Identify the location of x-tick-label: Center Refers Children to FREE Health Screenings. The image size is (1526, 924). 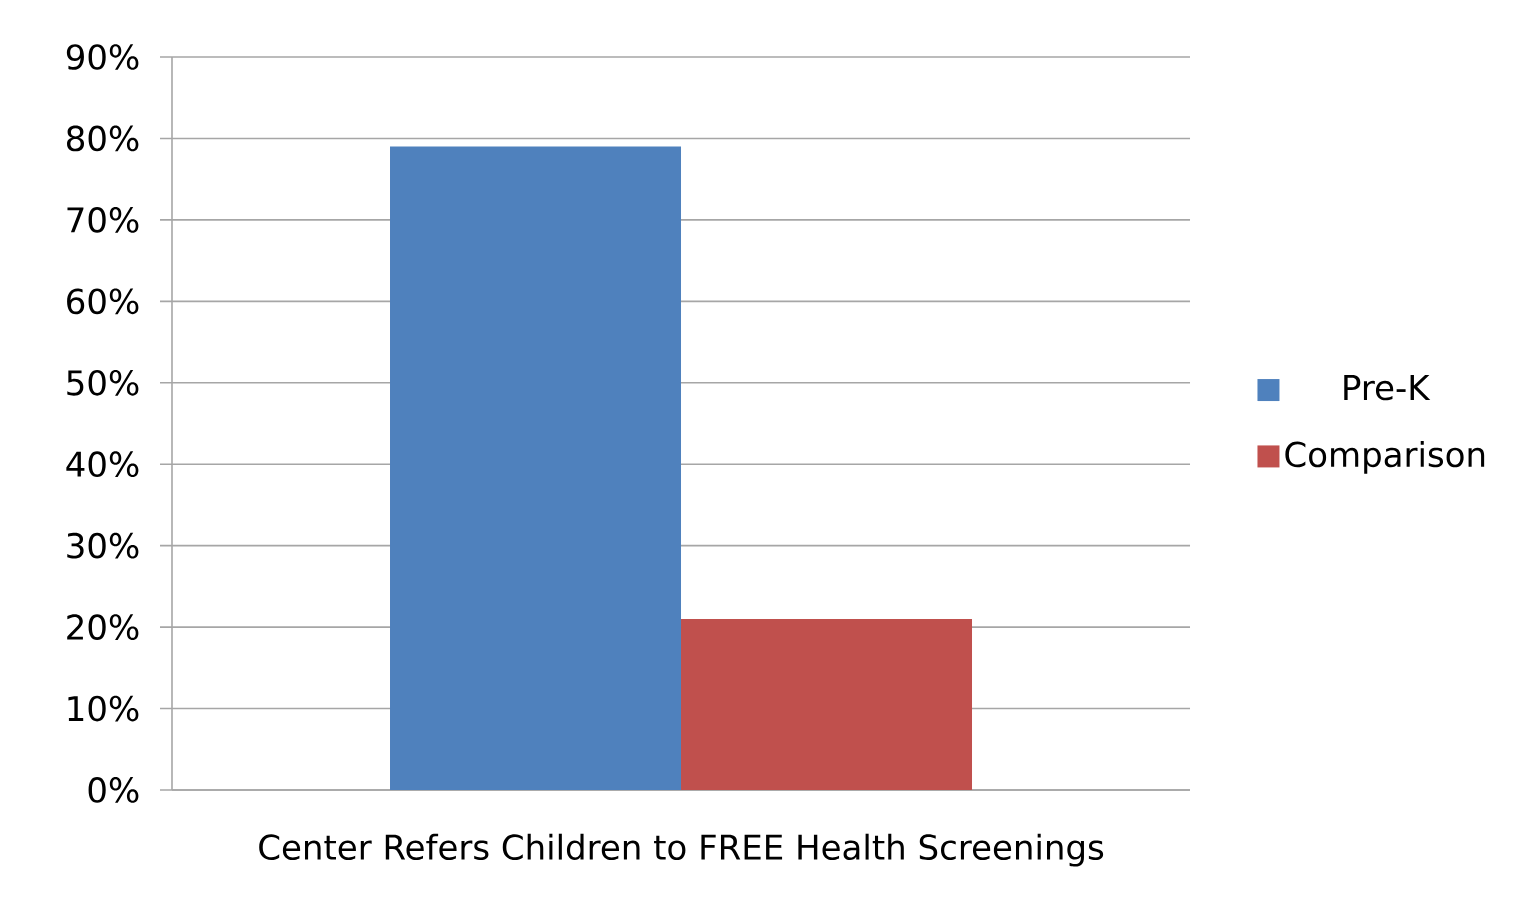
(681, 850).